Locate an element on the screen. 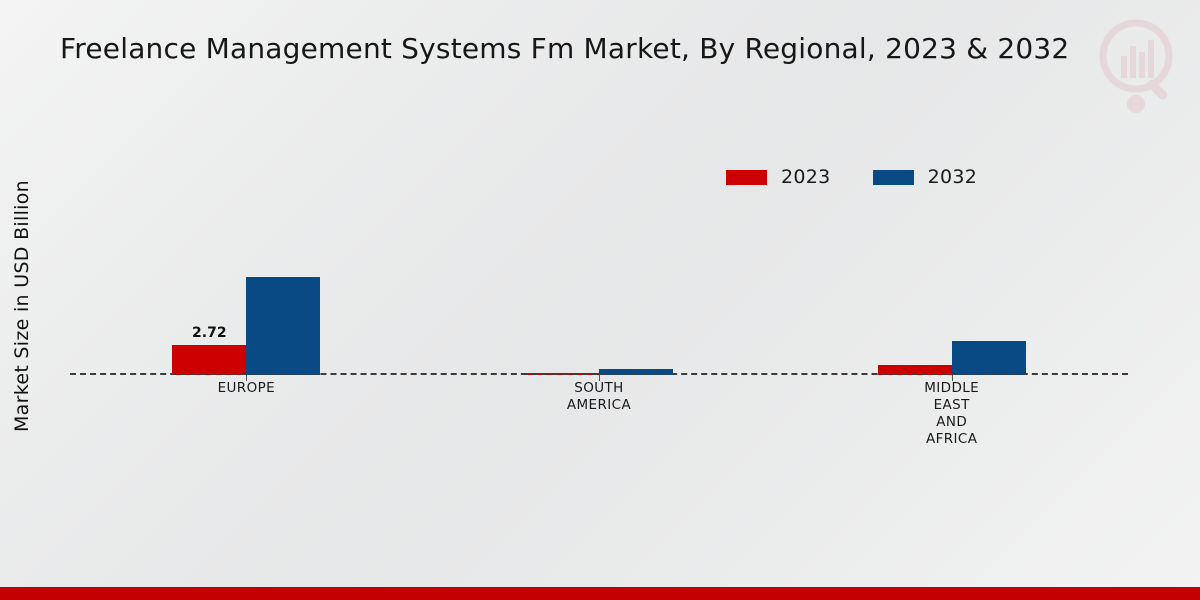 Image resolution: width=1200 pixels, height=600 pixels. legend-label-2032: 2032 is located at coordinates (952, 177).